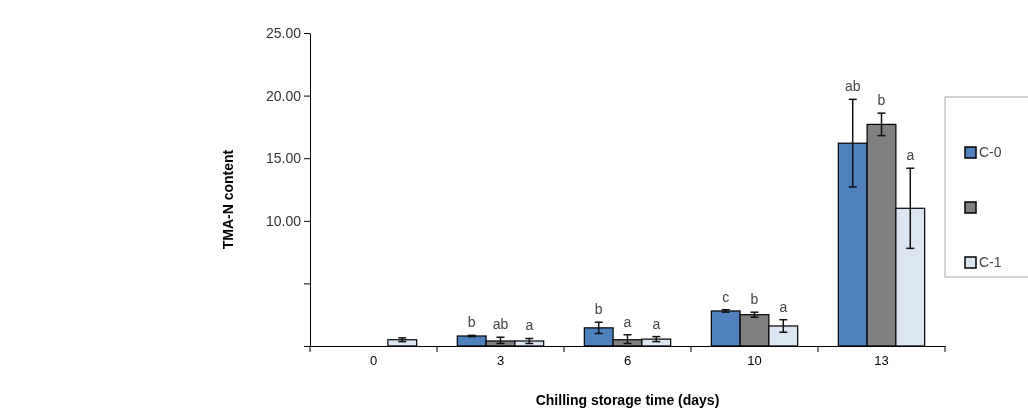 The height and width of the screenshot is (412, 1028). Describe the element at coordinates (990, 262) in the screenshot. I see `legend-label: C-1` at that location.